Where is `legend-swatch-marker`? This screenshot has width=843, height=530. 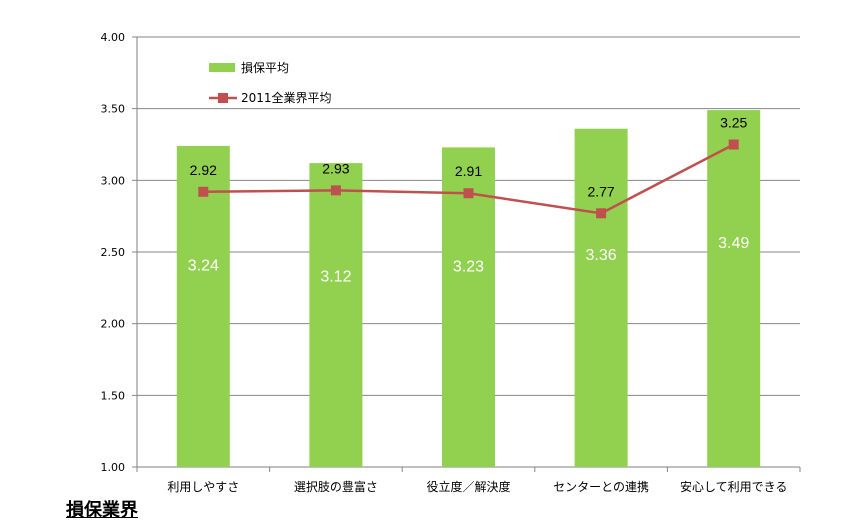
legend-swatch-marker is located at coordinates (223, 98).